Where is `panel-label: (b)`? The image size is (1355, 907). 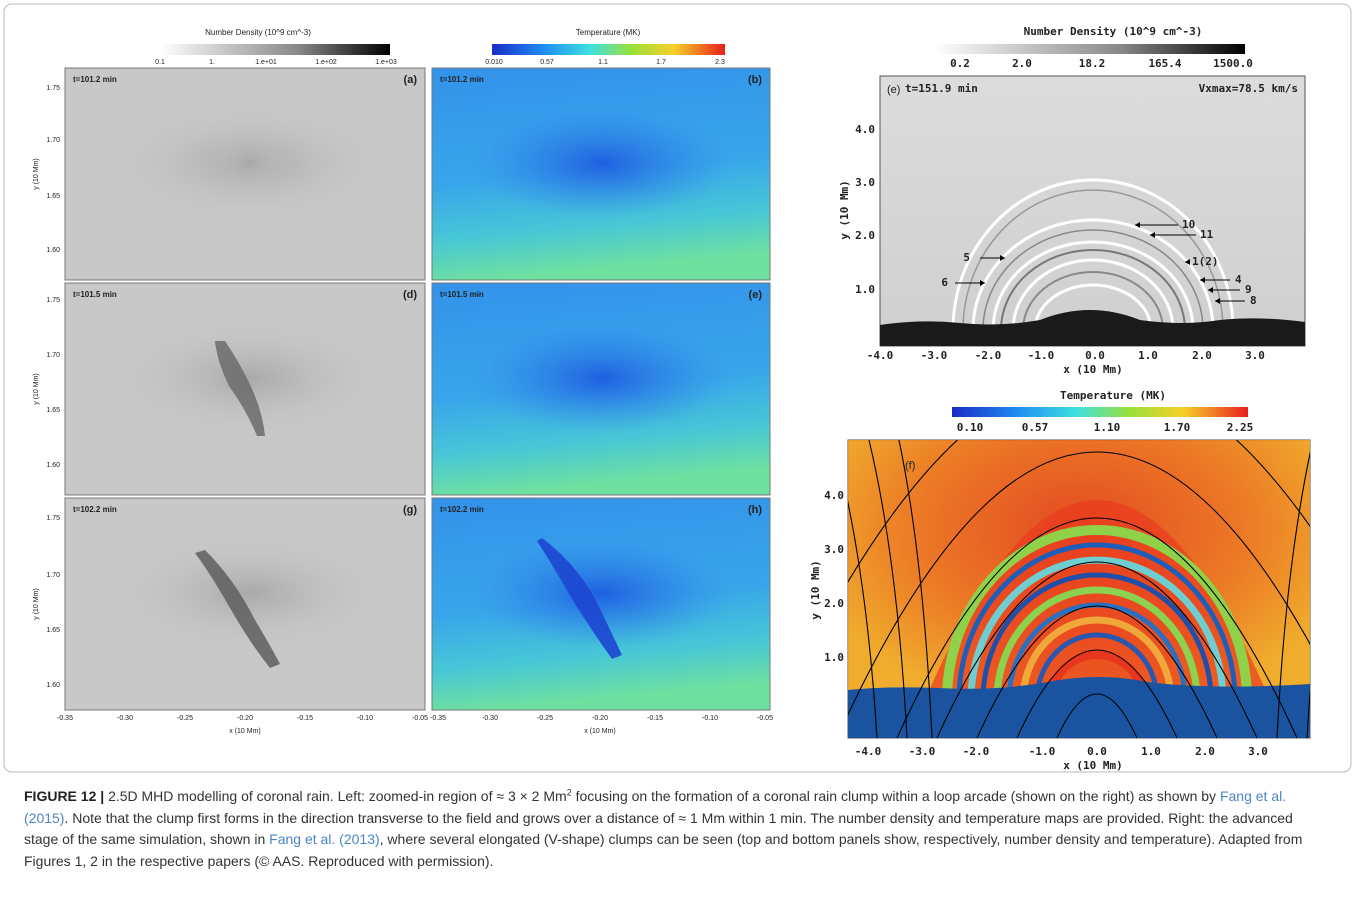
panel-label: (b) is located at coordinates (755, 80).